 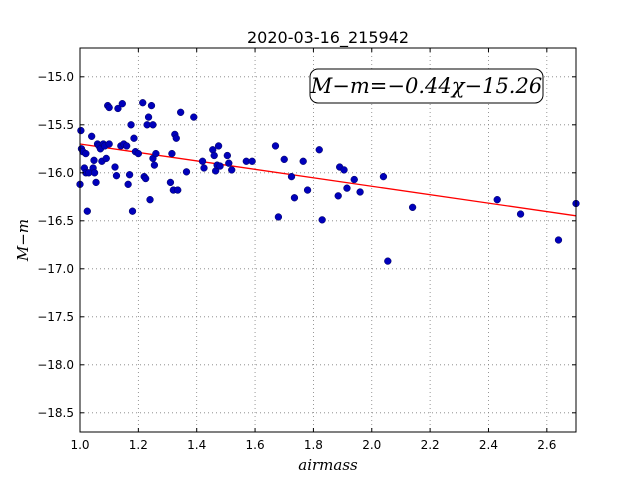 What do you see at coordinates (55, 317) in the screenshot?
I see `y-tick-label: −17.5` at bounding box center [55, 317].